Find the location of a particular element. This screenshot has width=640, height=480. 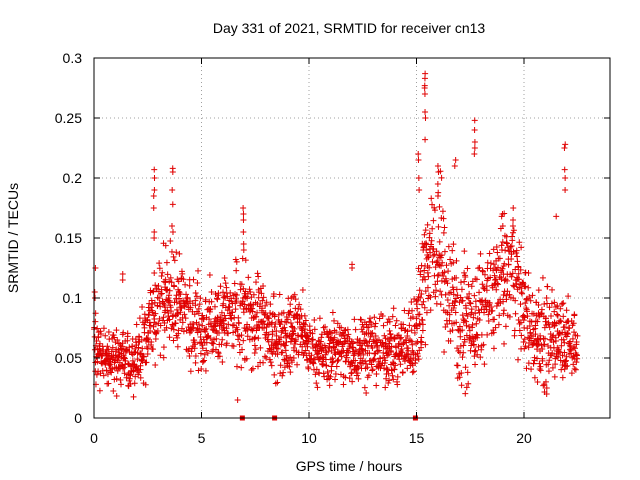

y-tick-labels: 0 0.05 0.1 0.15 0.2 0.25 0.3 is located at coordinates (68, 238).